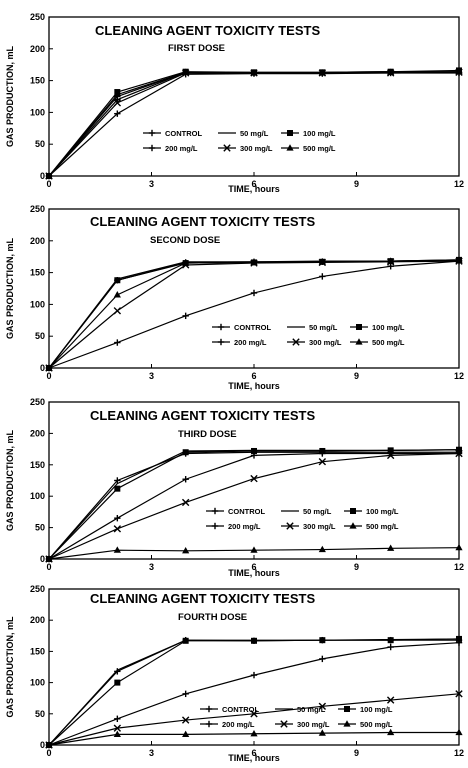  I want to click on x-axis-label: TIME, hours, so click(254, 758).